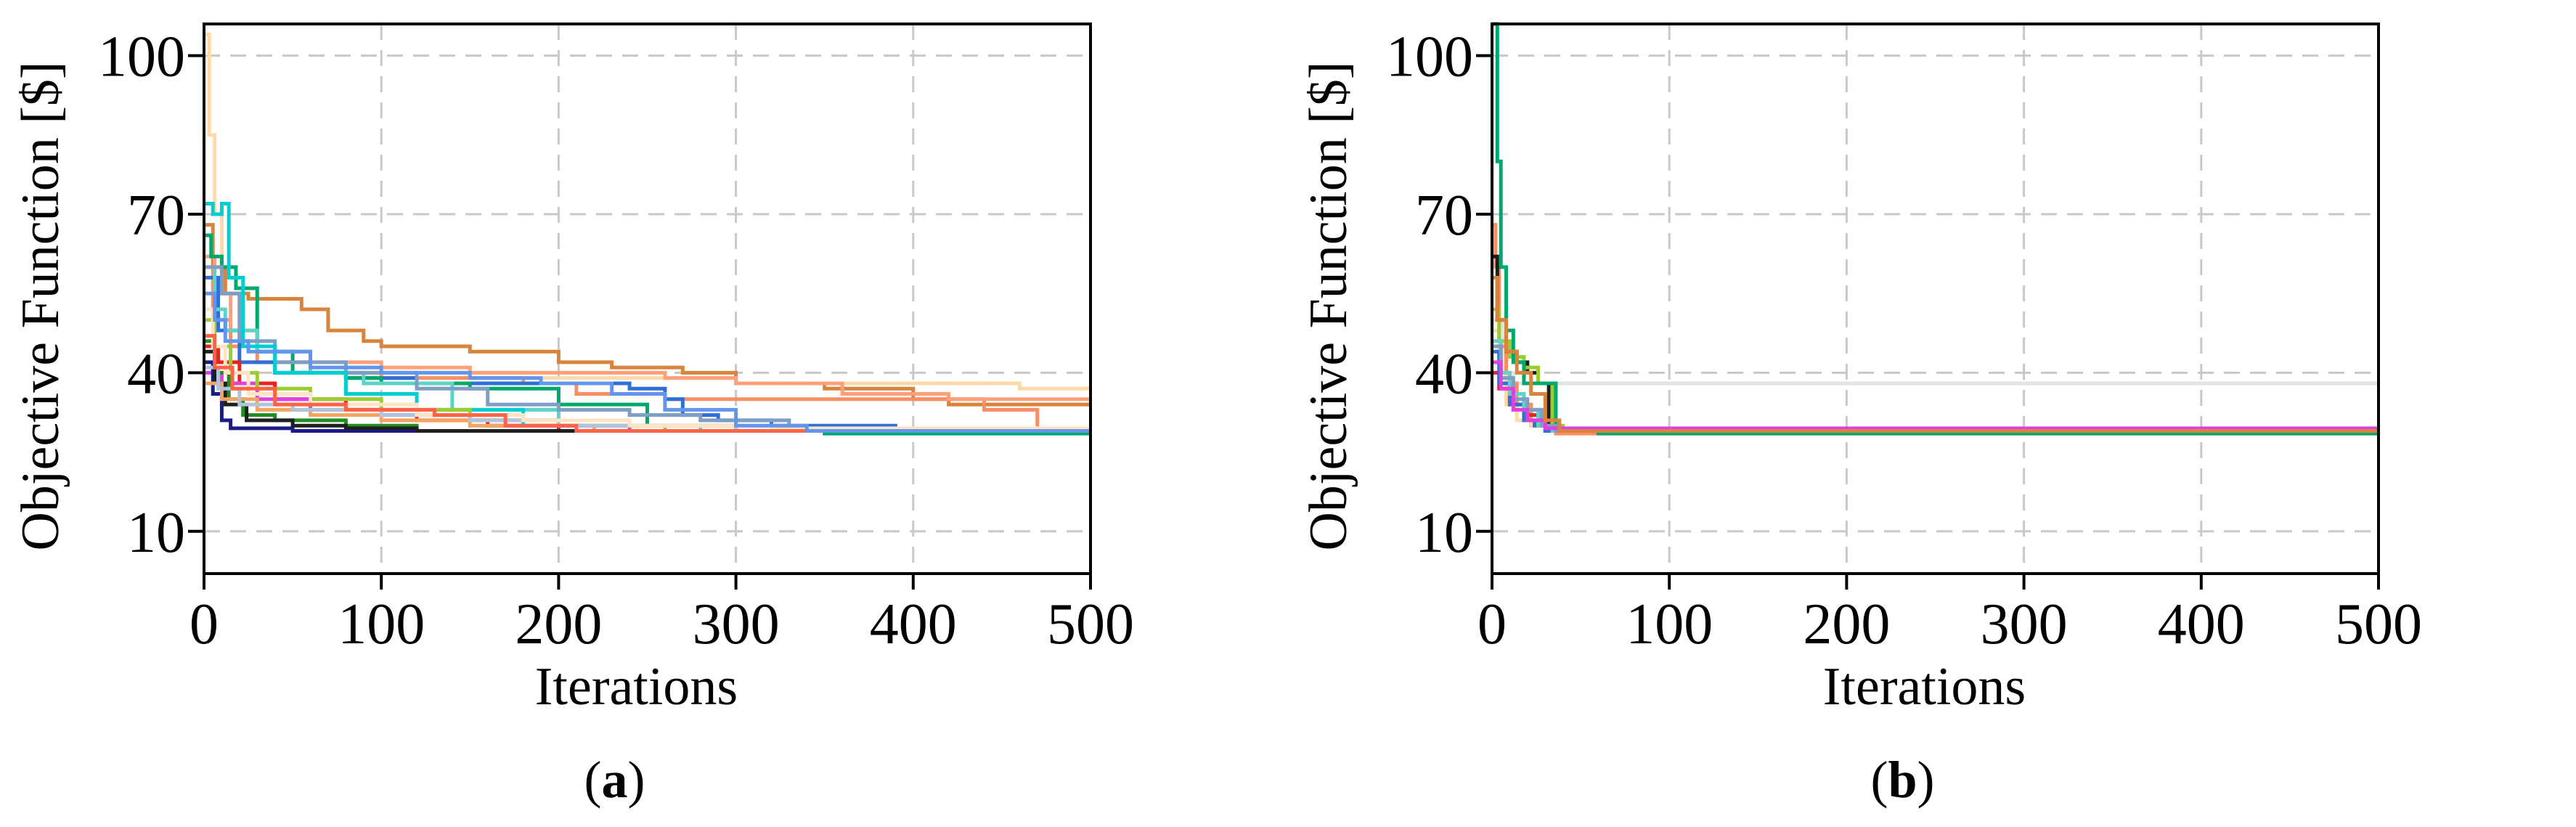 The width and height of the screenshot is (2576, 827). I want to click on caption-letter: b, so click(1902, 780).